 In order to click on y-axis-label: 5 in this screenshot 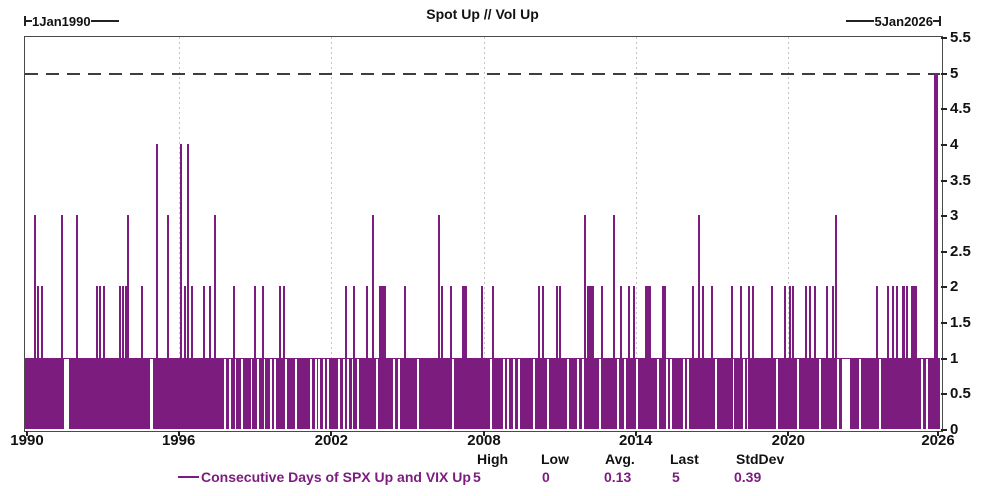, I will do `click(954, 73)`.